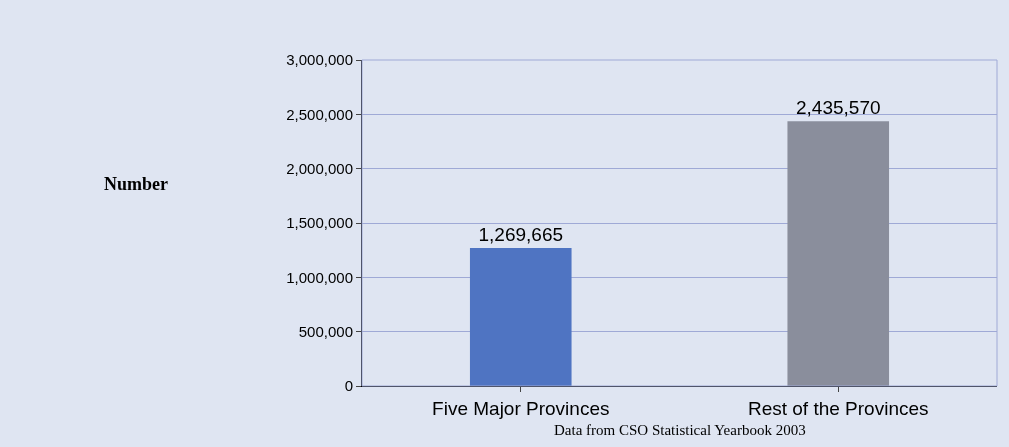 This screenshot has height=447, width=1009. Describe the element at coordinates (319, 223) in the screenshot. I see `y-tick-label: 1,500,000` at that location.